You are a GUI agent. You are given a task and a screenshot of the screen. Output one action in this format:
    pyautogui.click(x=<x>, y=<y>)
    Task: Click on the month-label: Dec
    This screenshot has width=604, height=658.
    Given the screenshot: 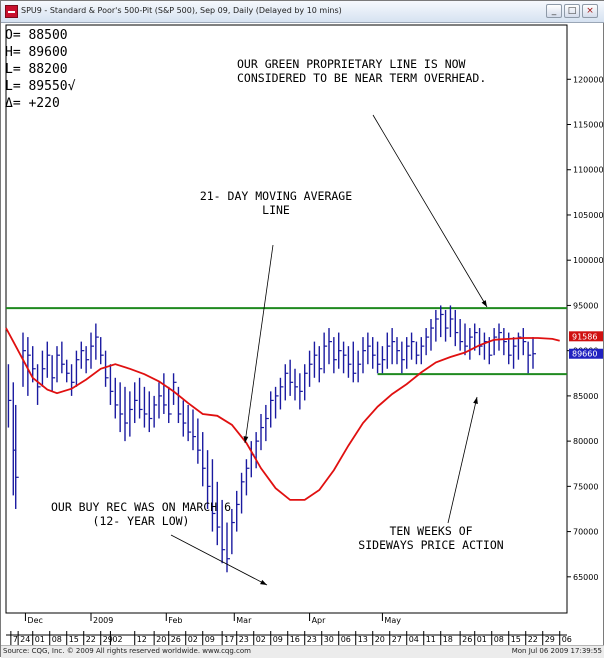 What is the action you would take?
    pyautogui.click(x=34, y=620)
    